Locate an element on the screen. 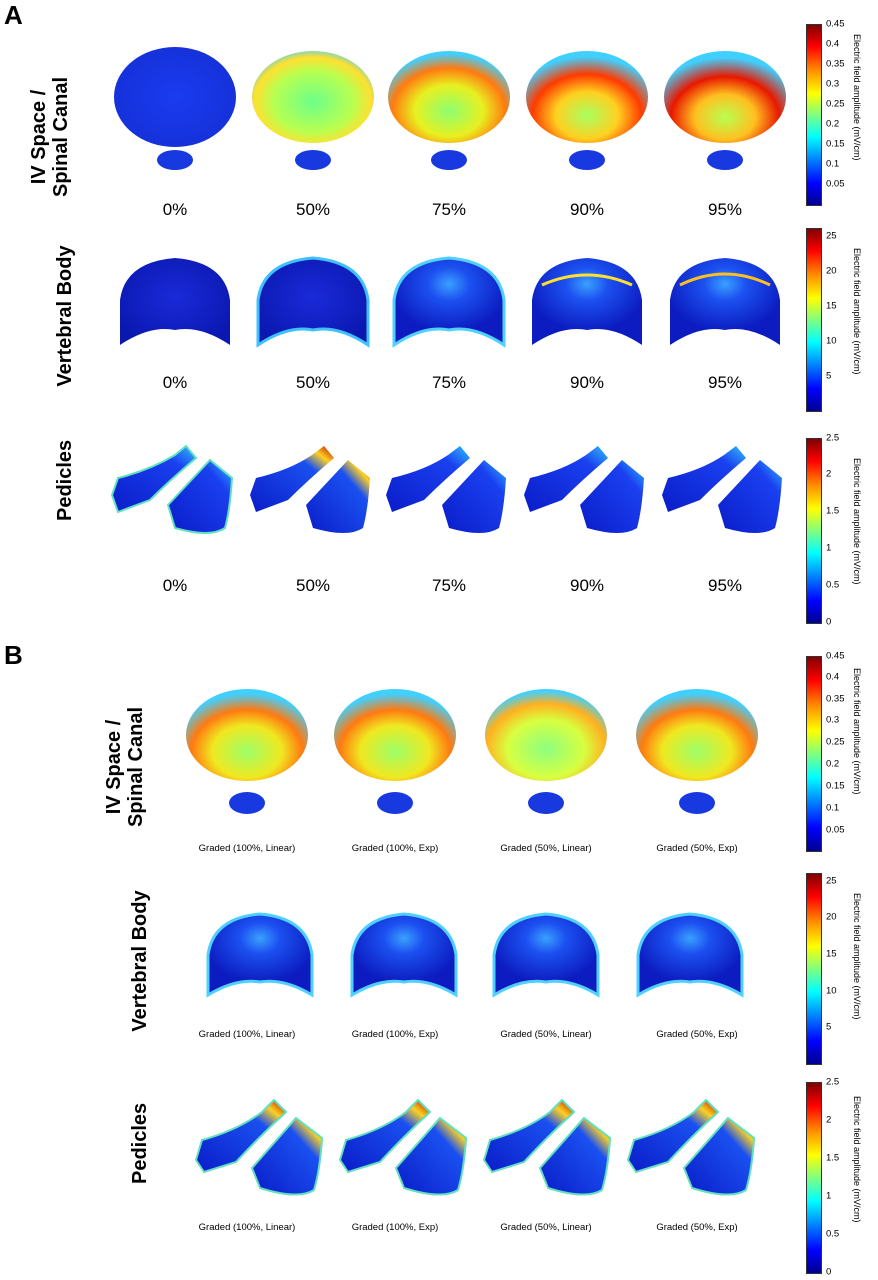 This screenshot has height=1280, width=878. colorbar-b1 is located at coordinates (814, 754).